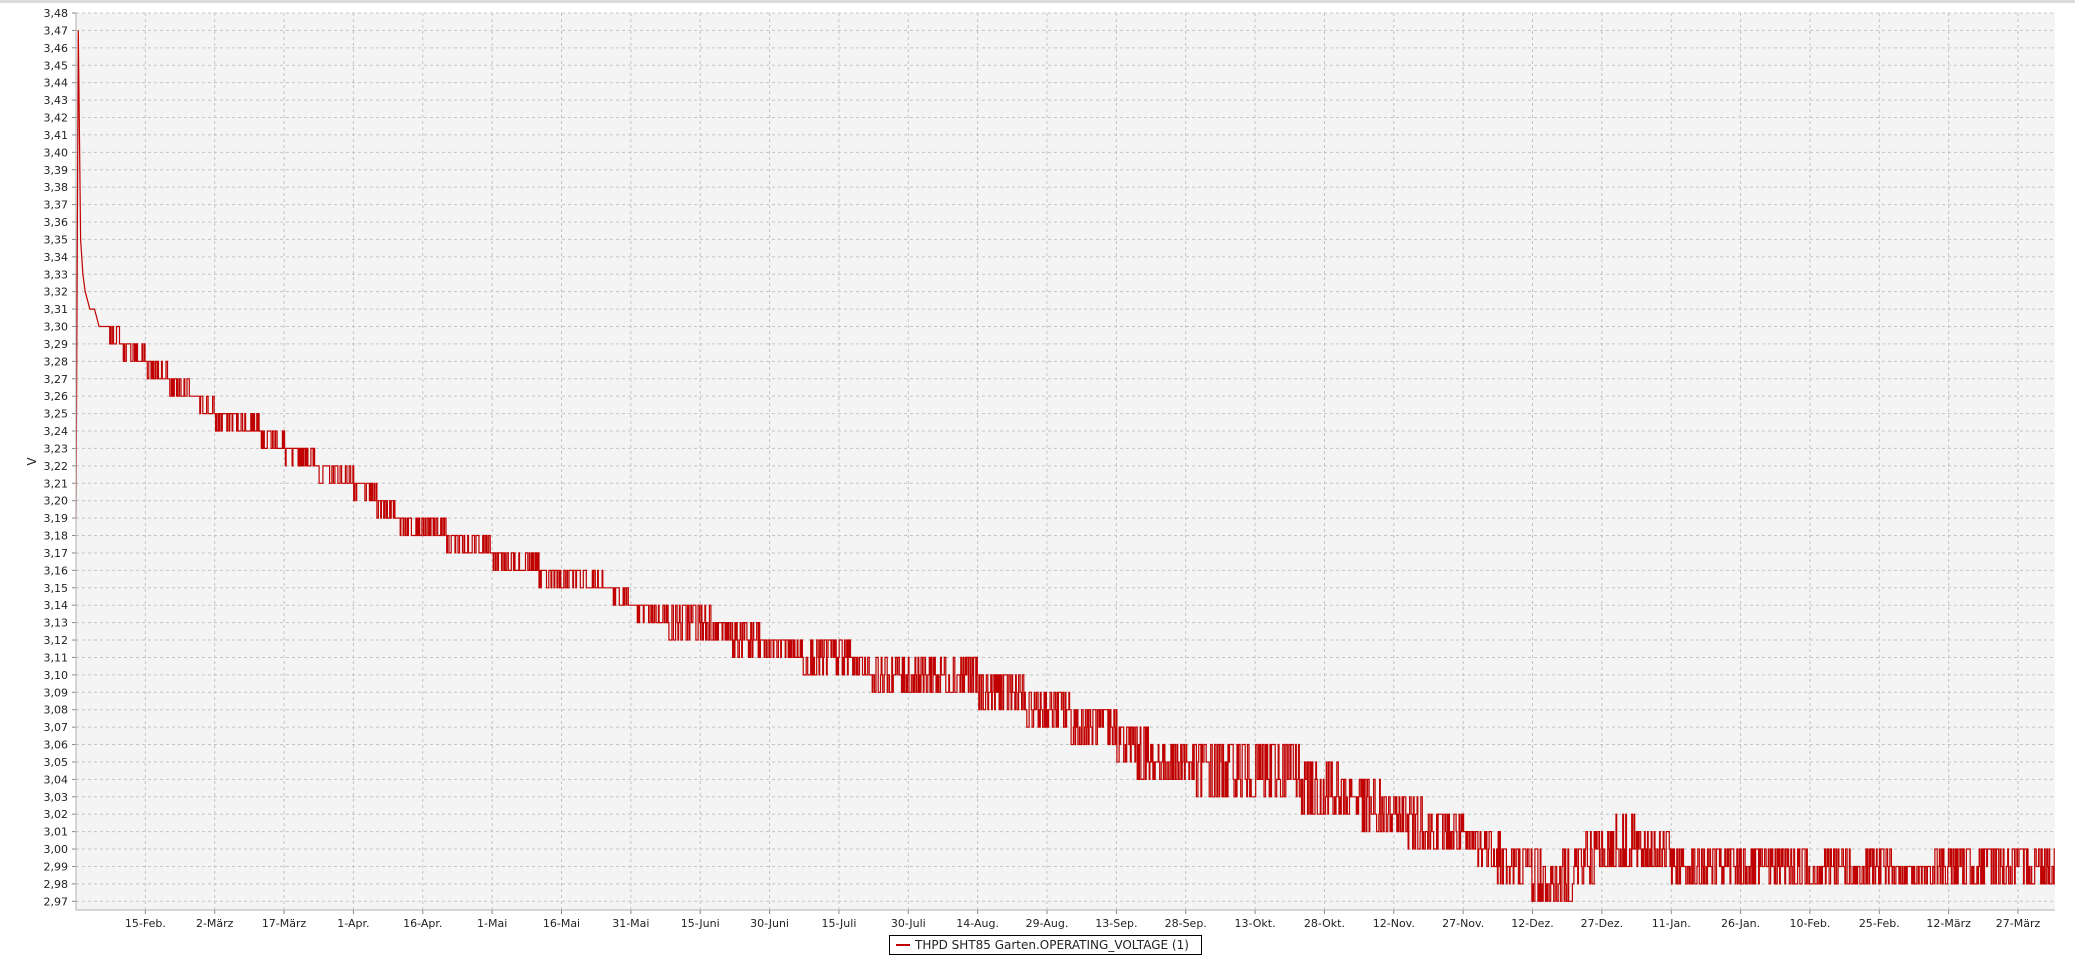 The height and width of the screenshot is (963, 2075). Describe the element at coordinates (1809, 923) in the screenshot. I see `x-tick-label: 10-Feb.` at that location.